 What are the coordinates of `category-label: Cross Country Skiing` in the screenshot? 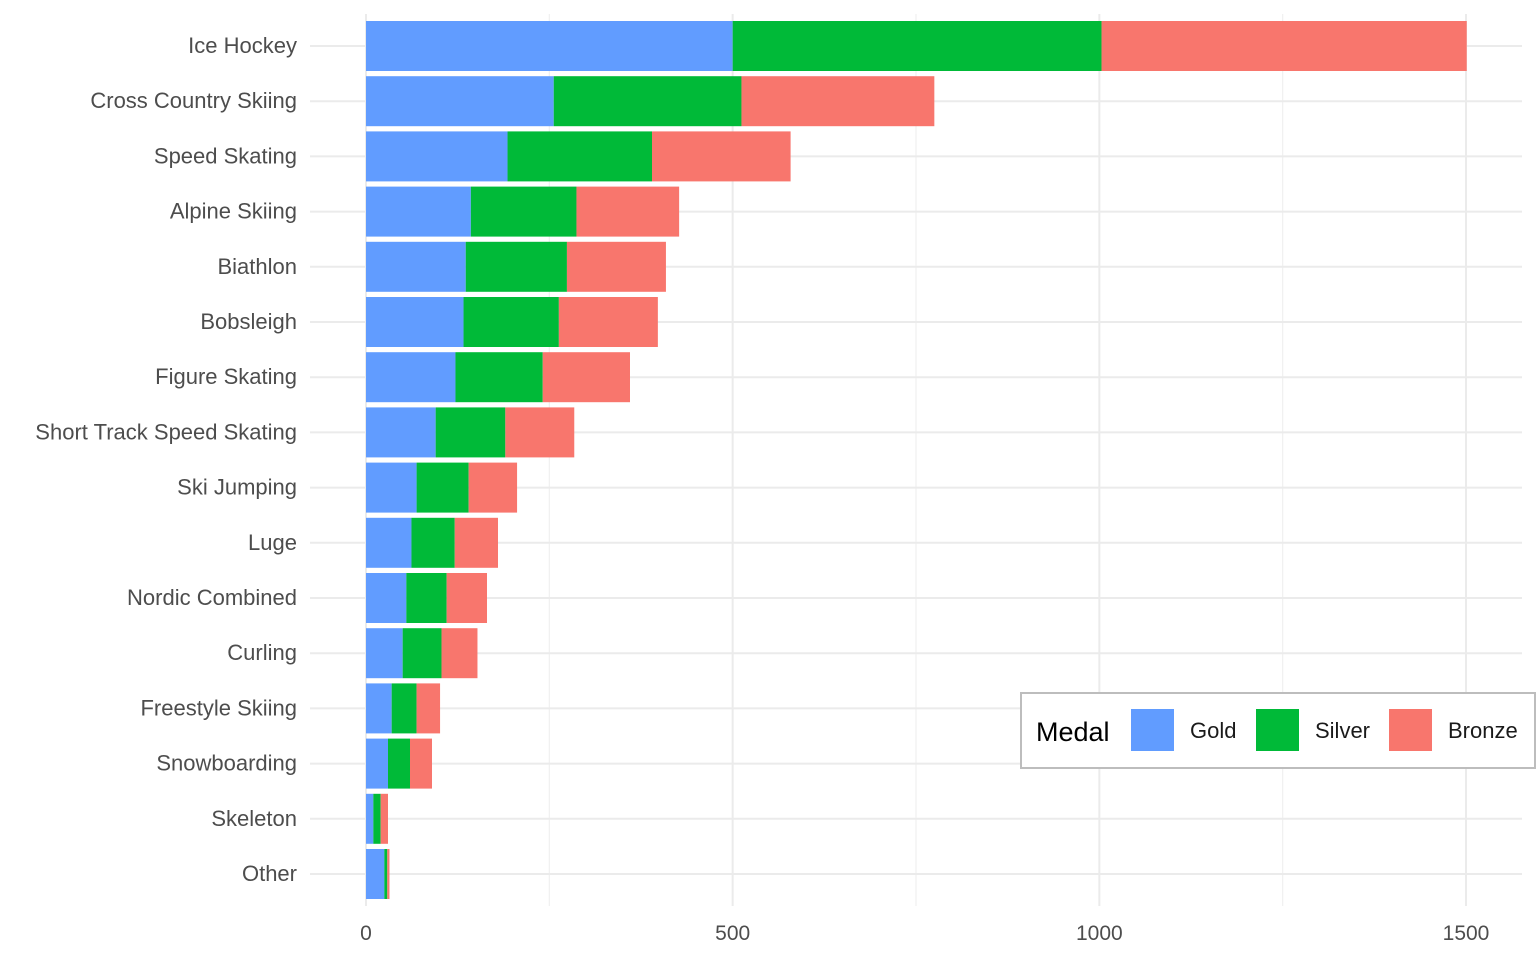 It's located at (193, 100).